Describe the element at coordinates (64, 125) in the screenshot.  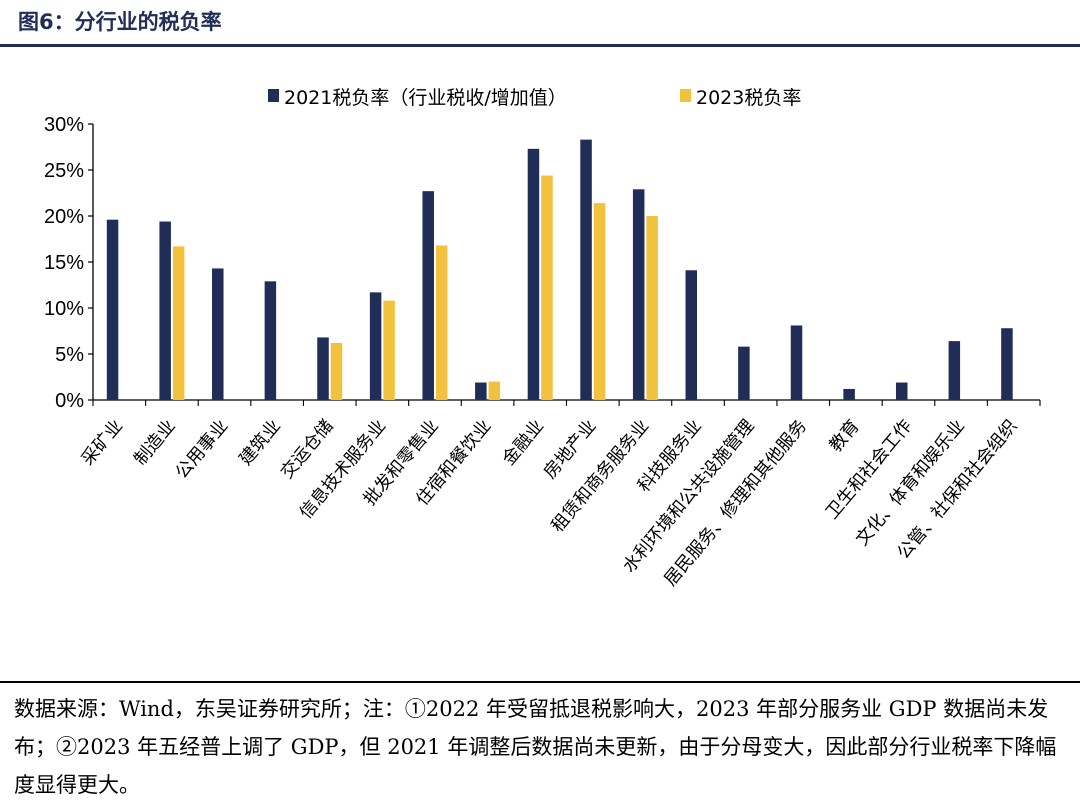
I see `y-tick-label: 30%` at that location.